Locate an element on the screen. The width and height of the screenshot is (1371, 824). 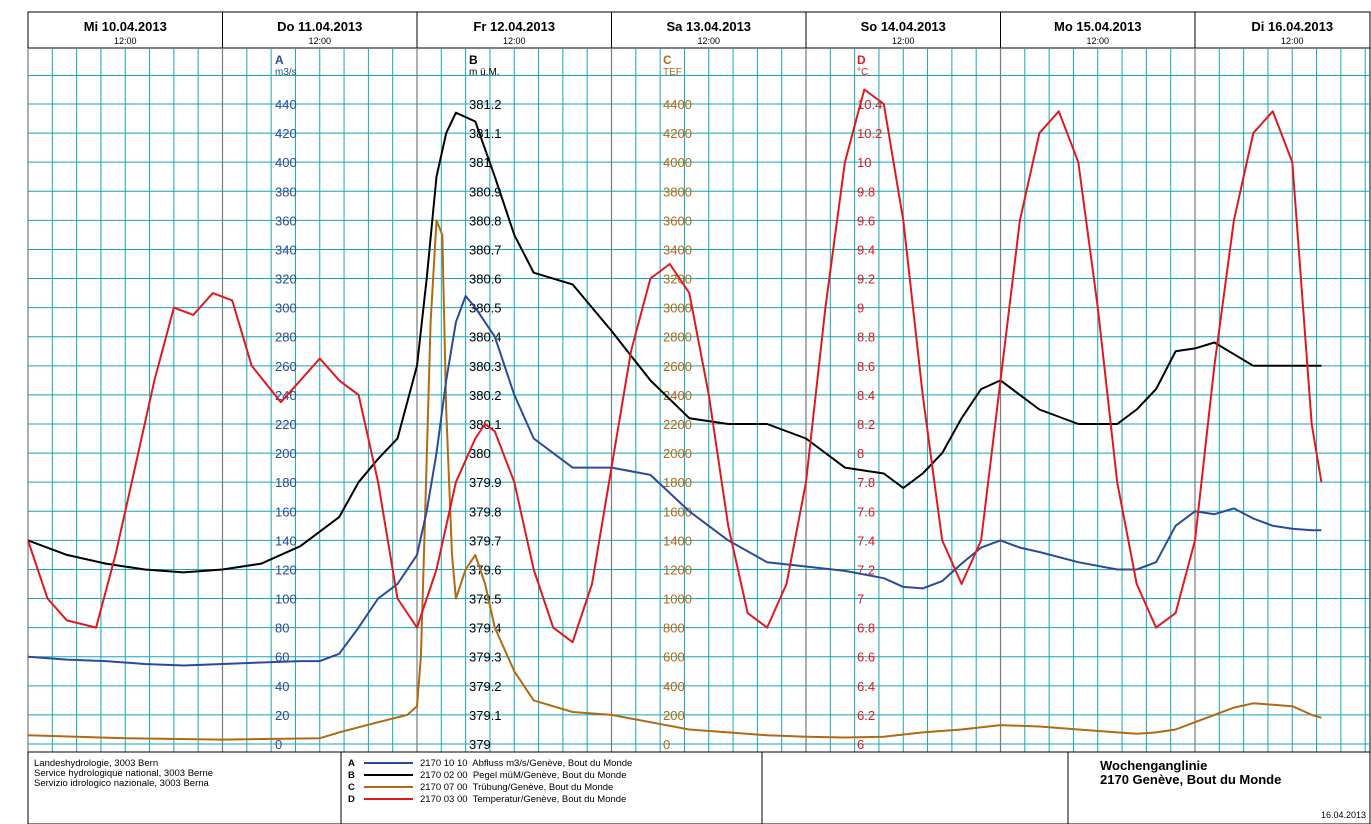
tick-label-d: 7.6 is located at coordinates (866, 511).